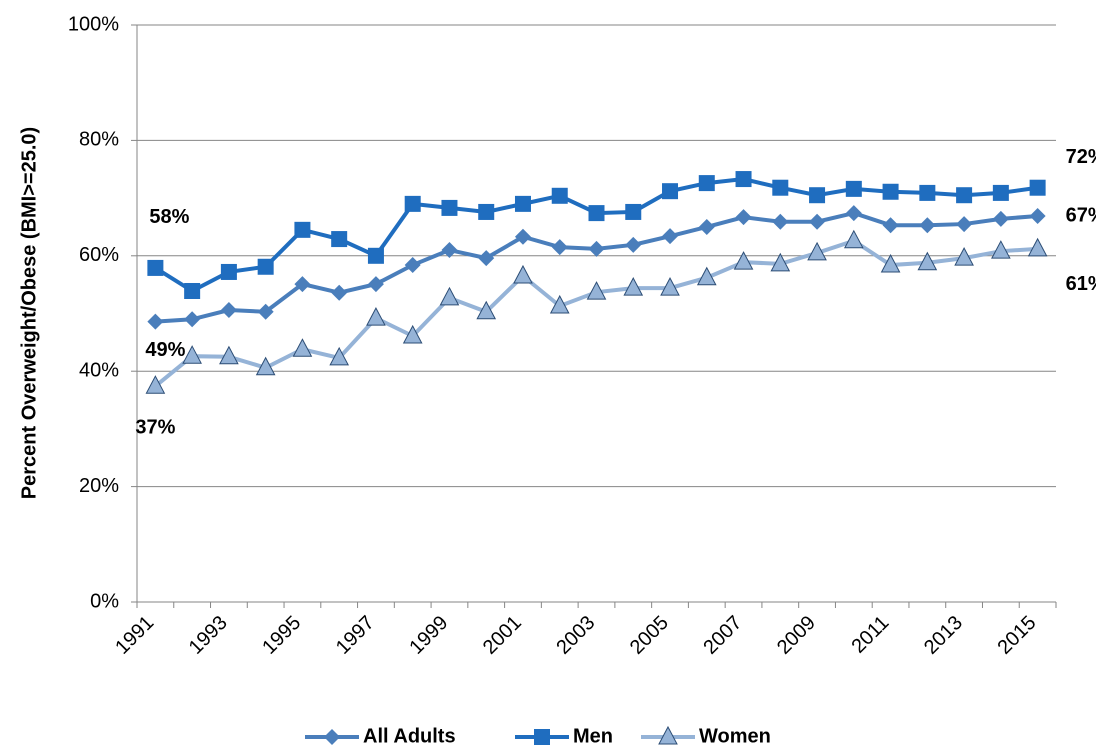 The image size is (1096, 751). Describe the element at coordinates (155, 427) in the screenshot. I see `value-label: 37%` at that location.